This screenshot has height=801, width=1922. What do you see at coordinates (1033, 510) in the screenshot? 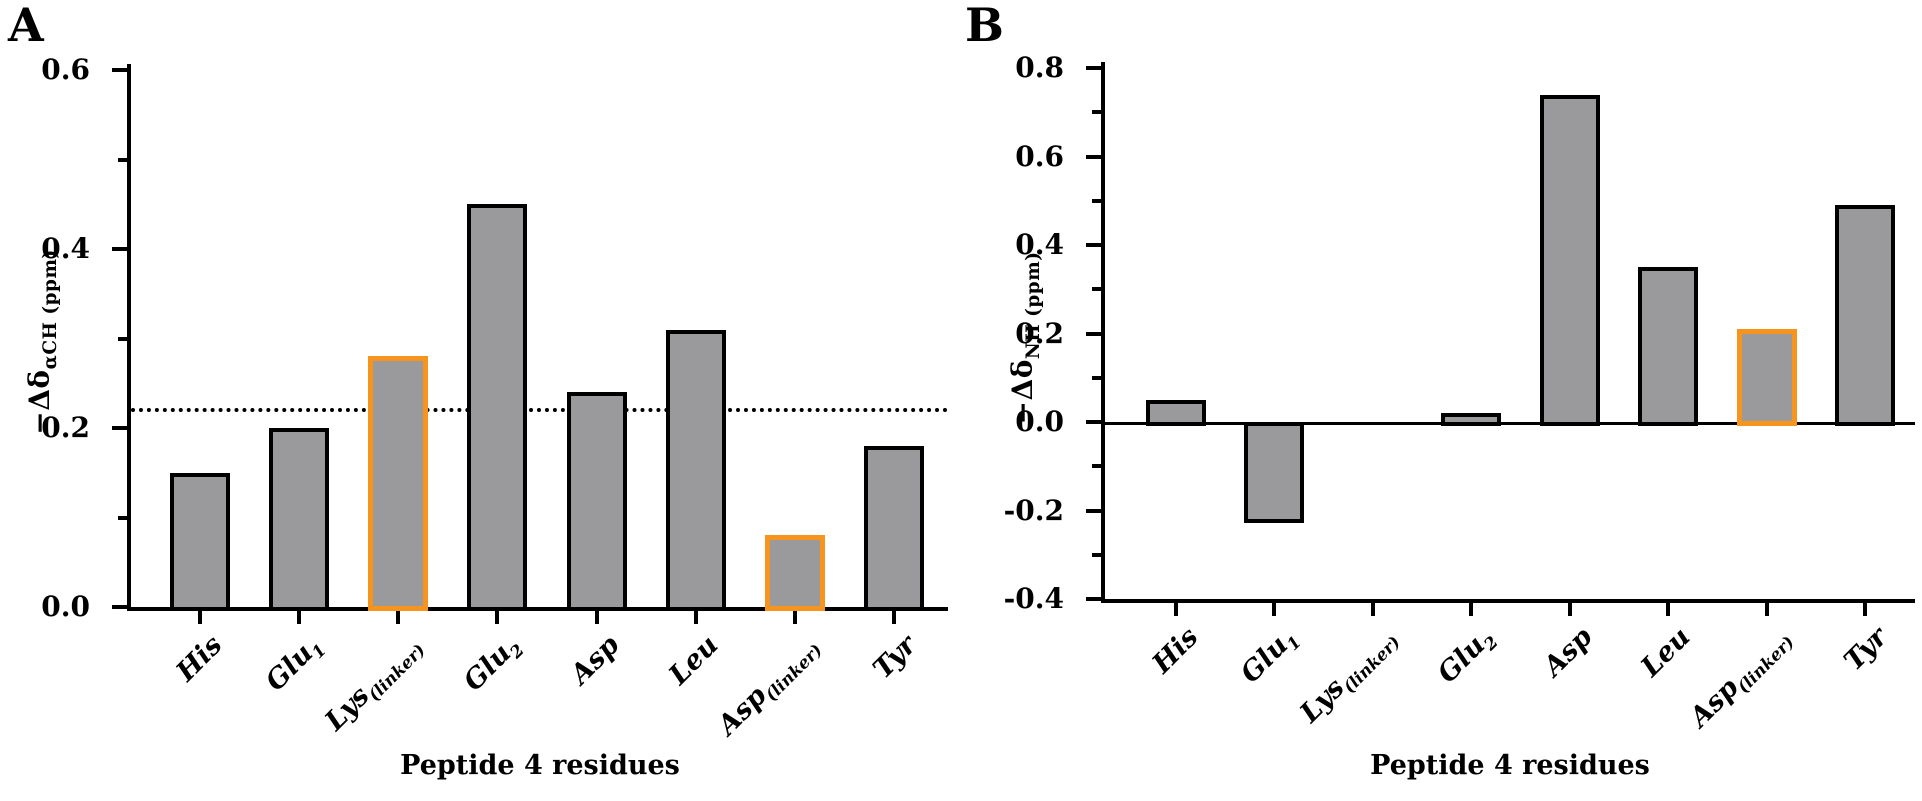
I see `y-tick-label: -0.2` at bounding box center [1033, 510].